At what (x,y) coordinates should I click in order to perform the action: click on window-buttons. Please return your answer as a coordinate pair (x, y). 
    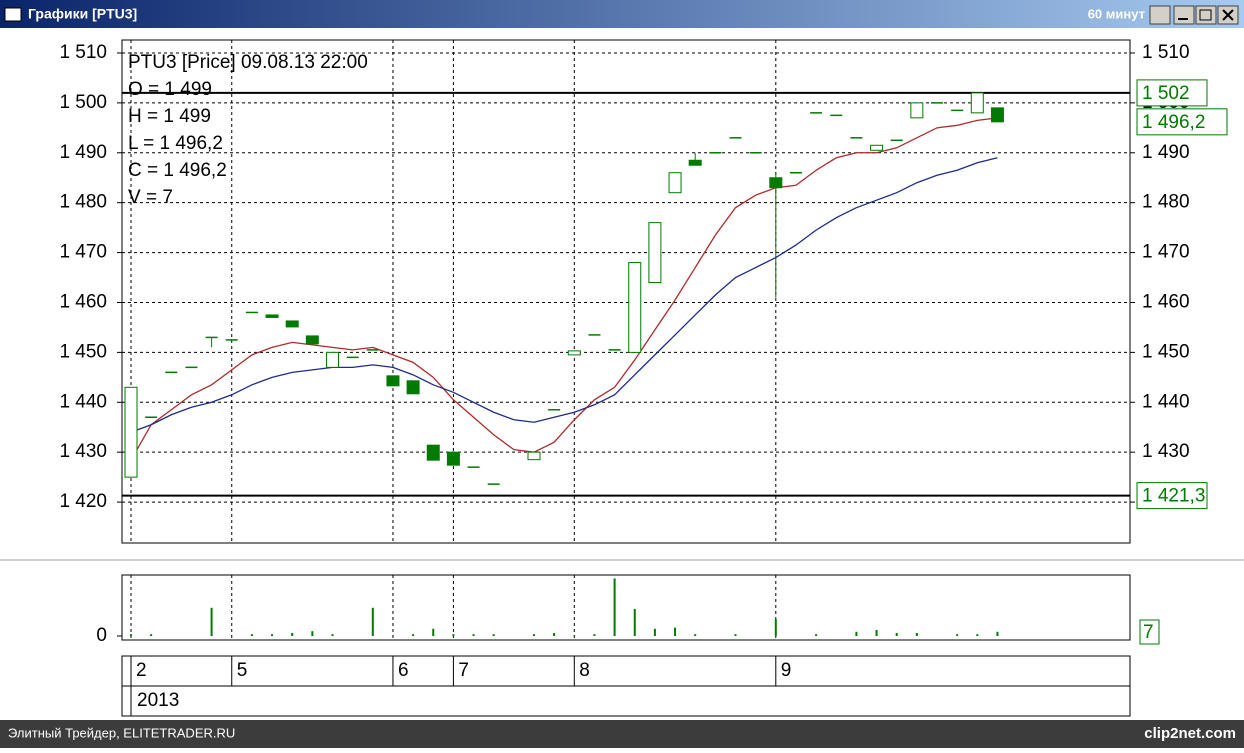
    Looking at the image, I should click on (1194, 15).